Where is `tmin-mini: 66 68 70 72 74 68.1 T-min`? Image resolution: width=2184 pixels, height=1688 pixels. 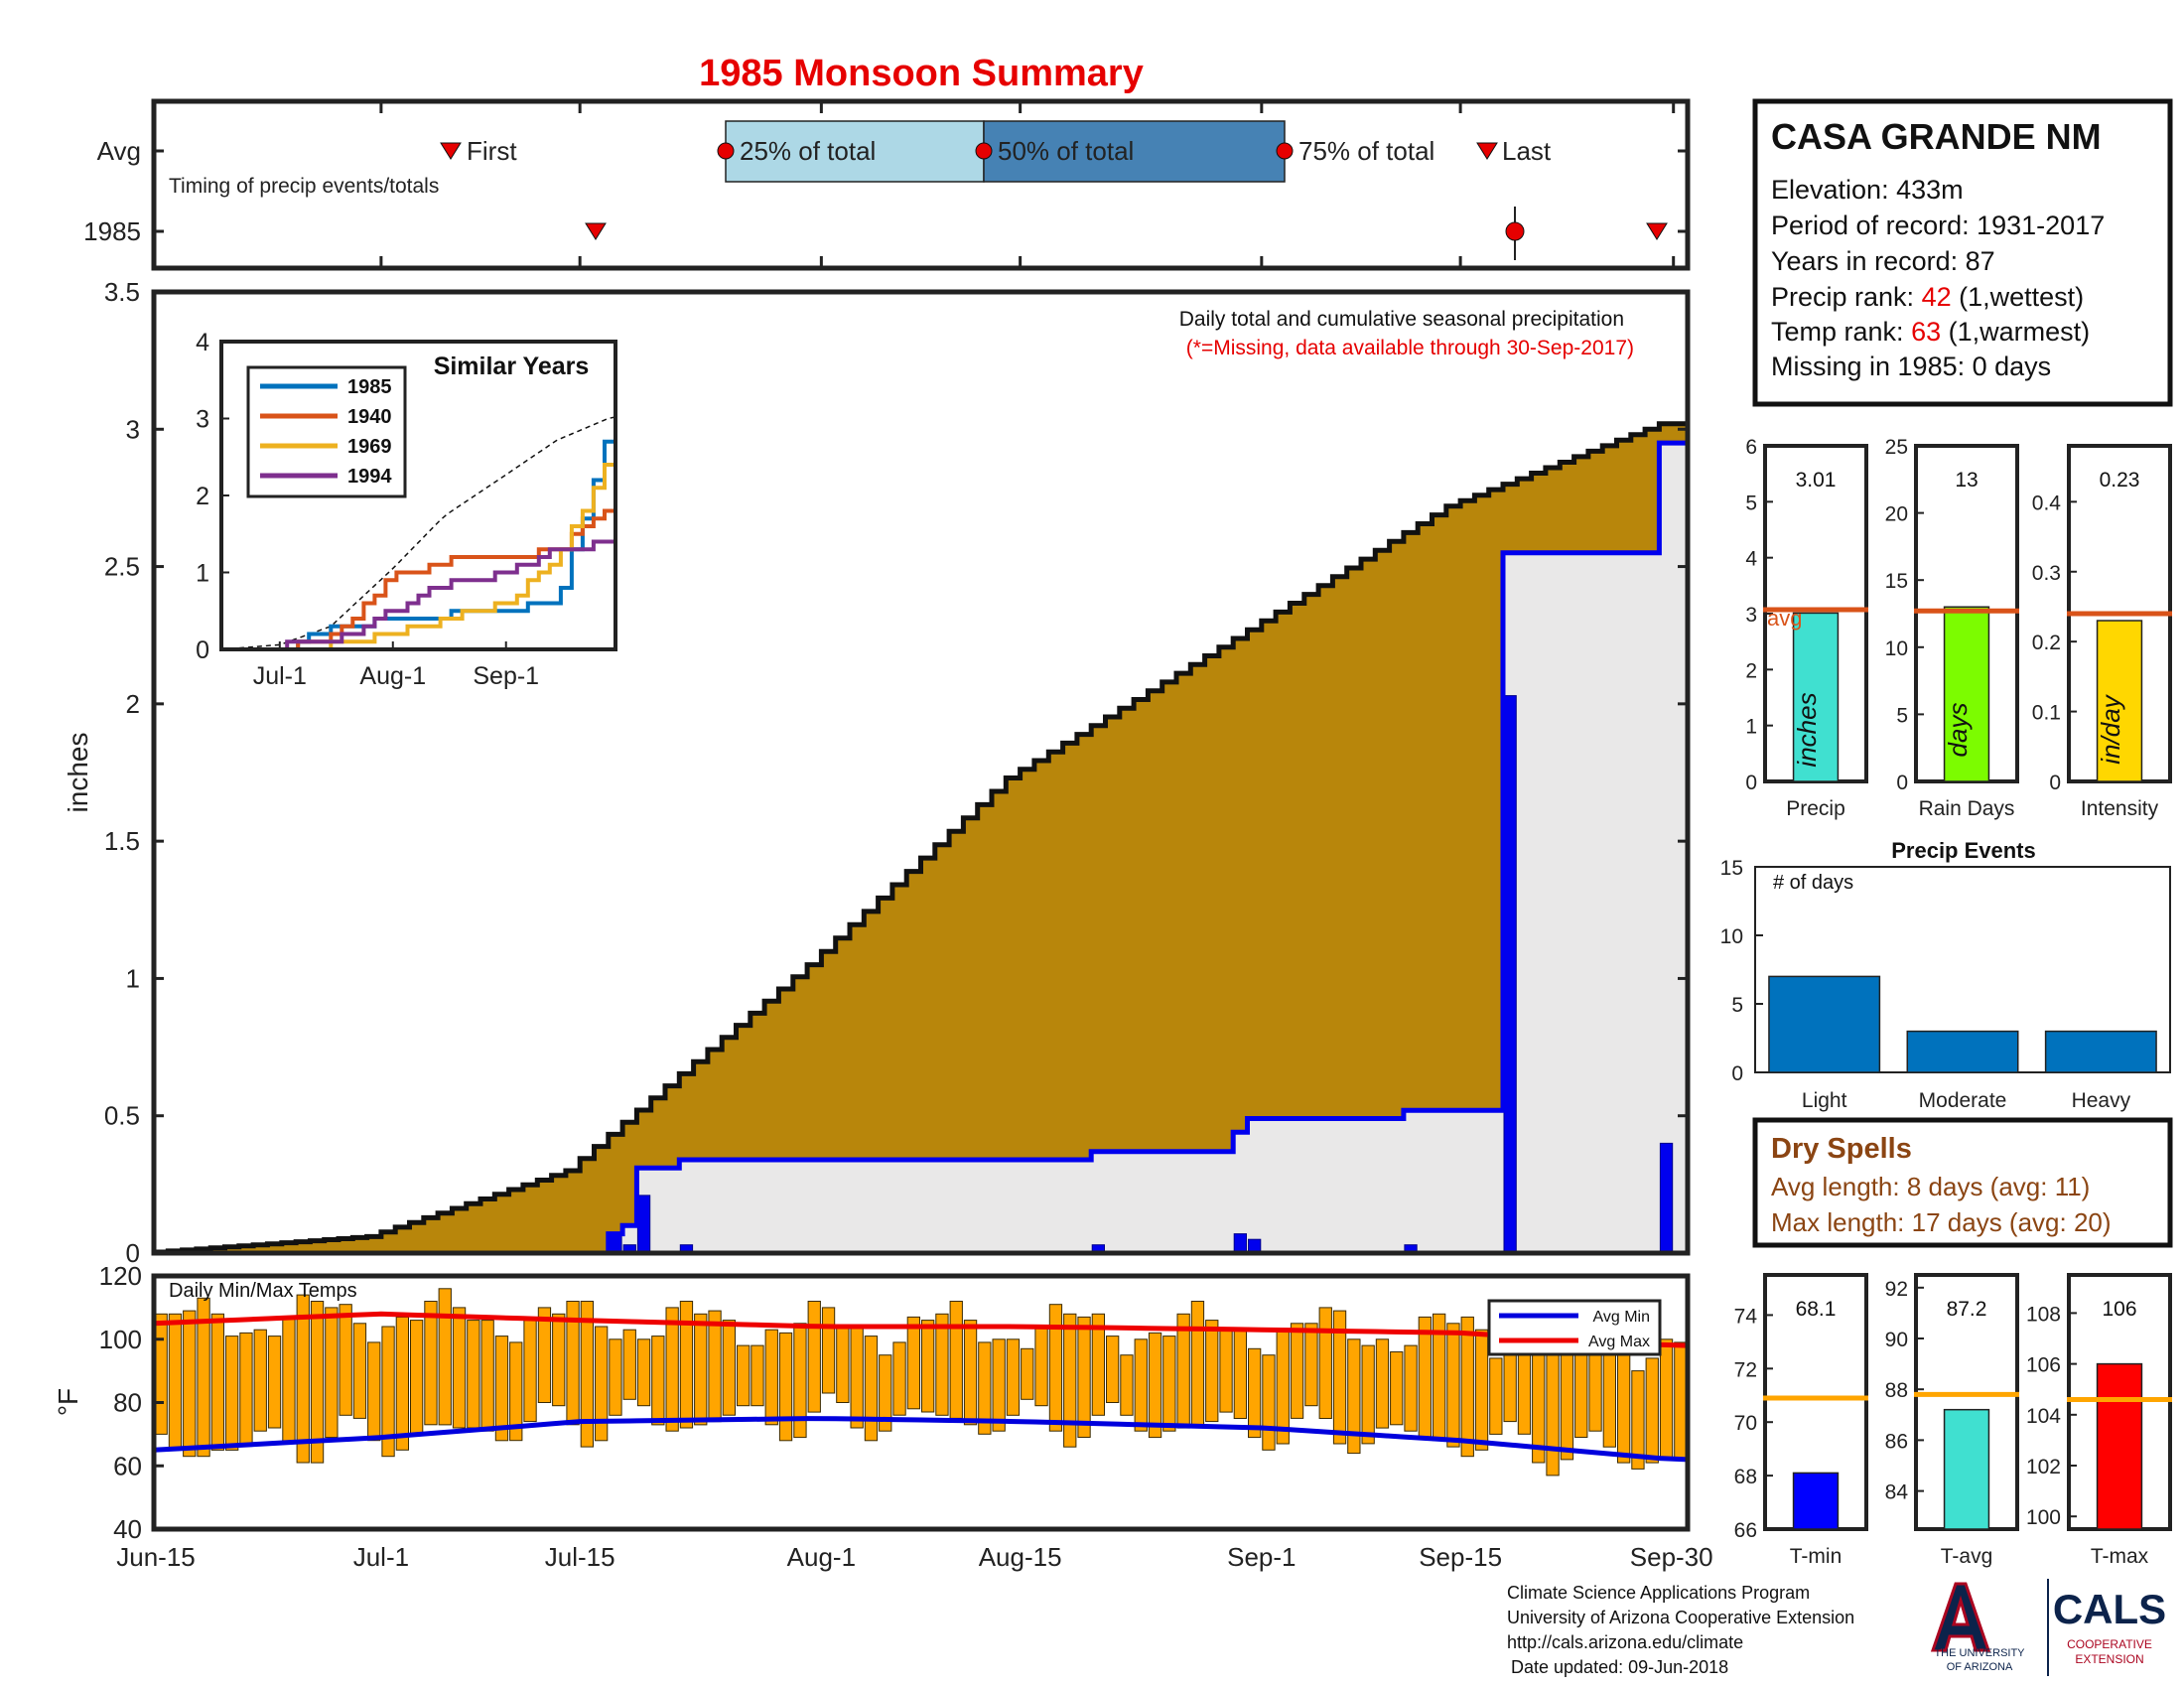 tmin-mini: 66 68 70 72 74 68.1 T-min is located at coordinates (1801, 1420).